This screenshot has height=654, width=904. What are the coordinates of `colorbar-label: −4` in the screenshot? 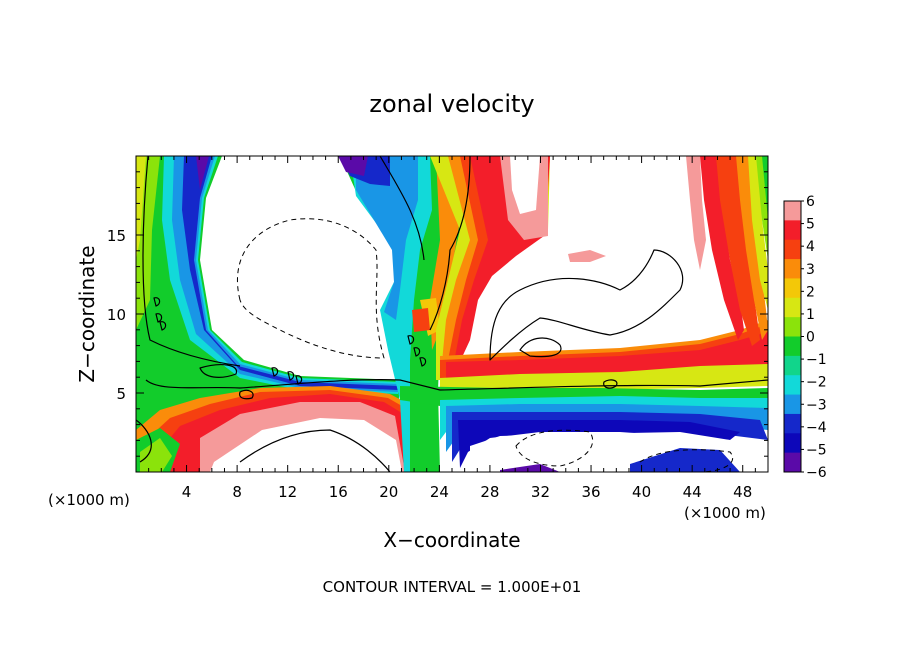 It's located at (816, 428).